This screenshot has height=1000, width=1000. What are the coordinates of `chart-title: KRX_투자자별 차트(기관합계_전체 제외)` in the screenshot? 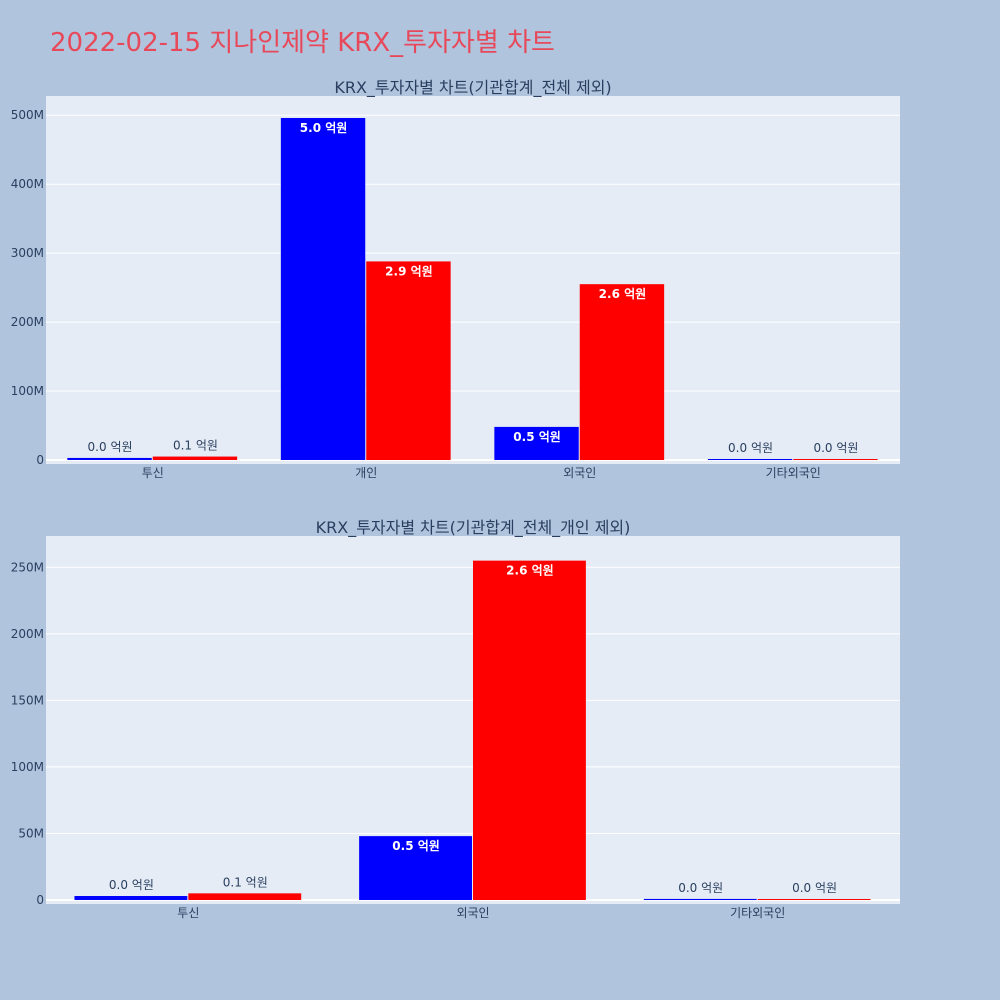 It's located at (472, 88).